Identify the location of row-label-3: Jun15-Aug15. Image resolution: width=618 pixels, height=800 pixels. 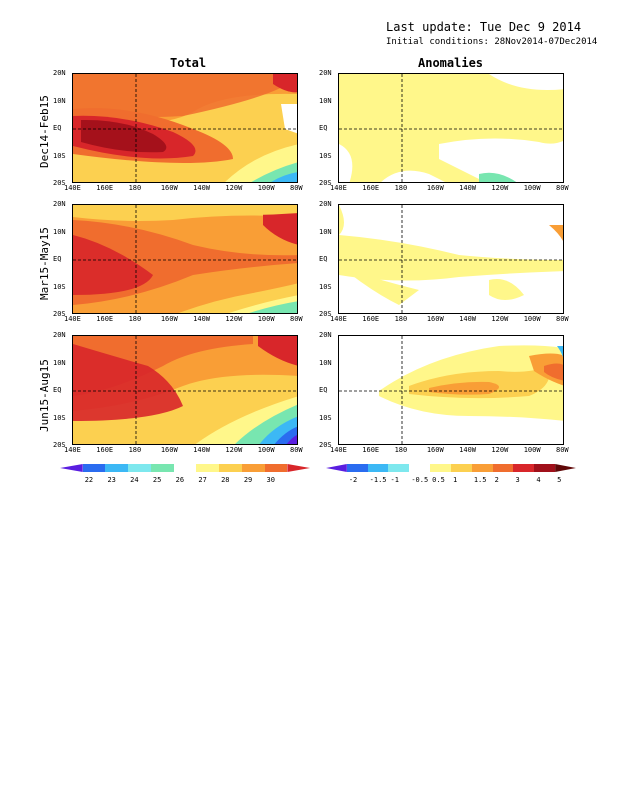
(44, 395).